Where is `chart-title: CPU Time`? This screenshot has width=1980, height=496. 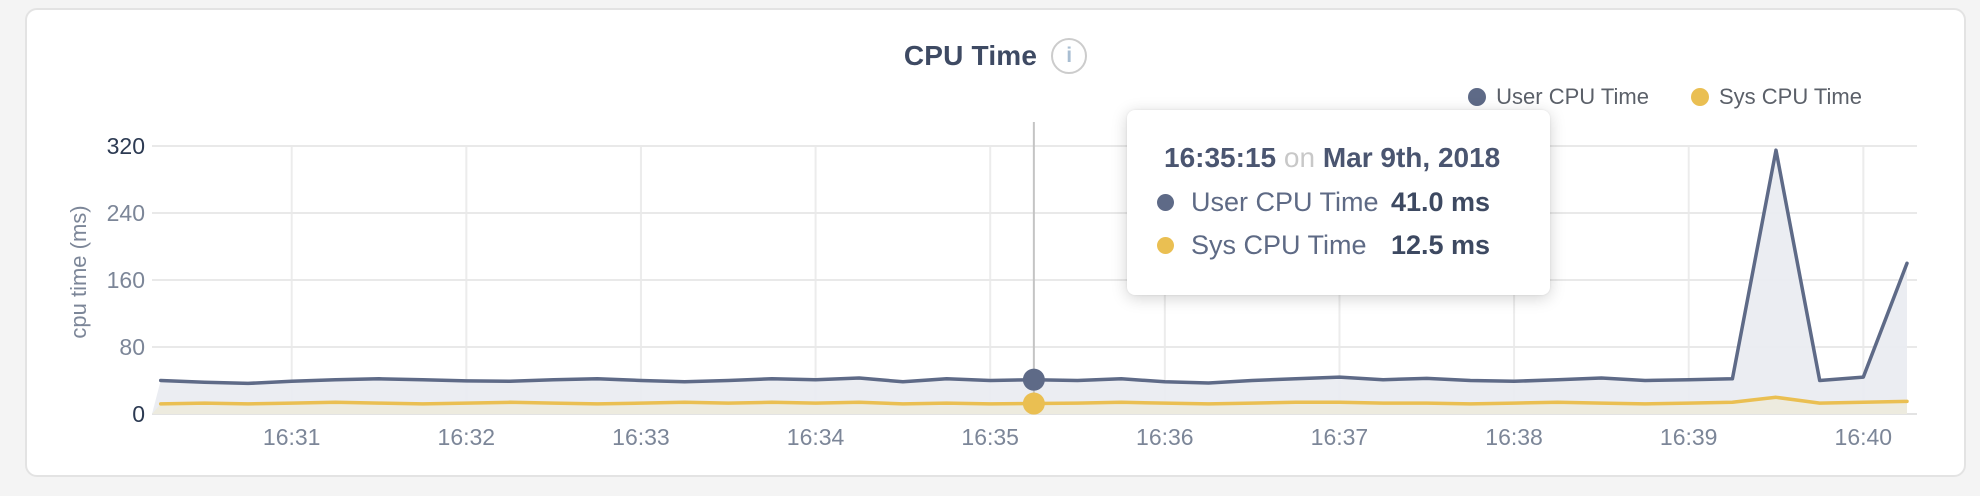 chart-title: CPU Time is located at coordinates (970, 55).